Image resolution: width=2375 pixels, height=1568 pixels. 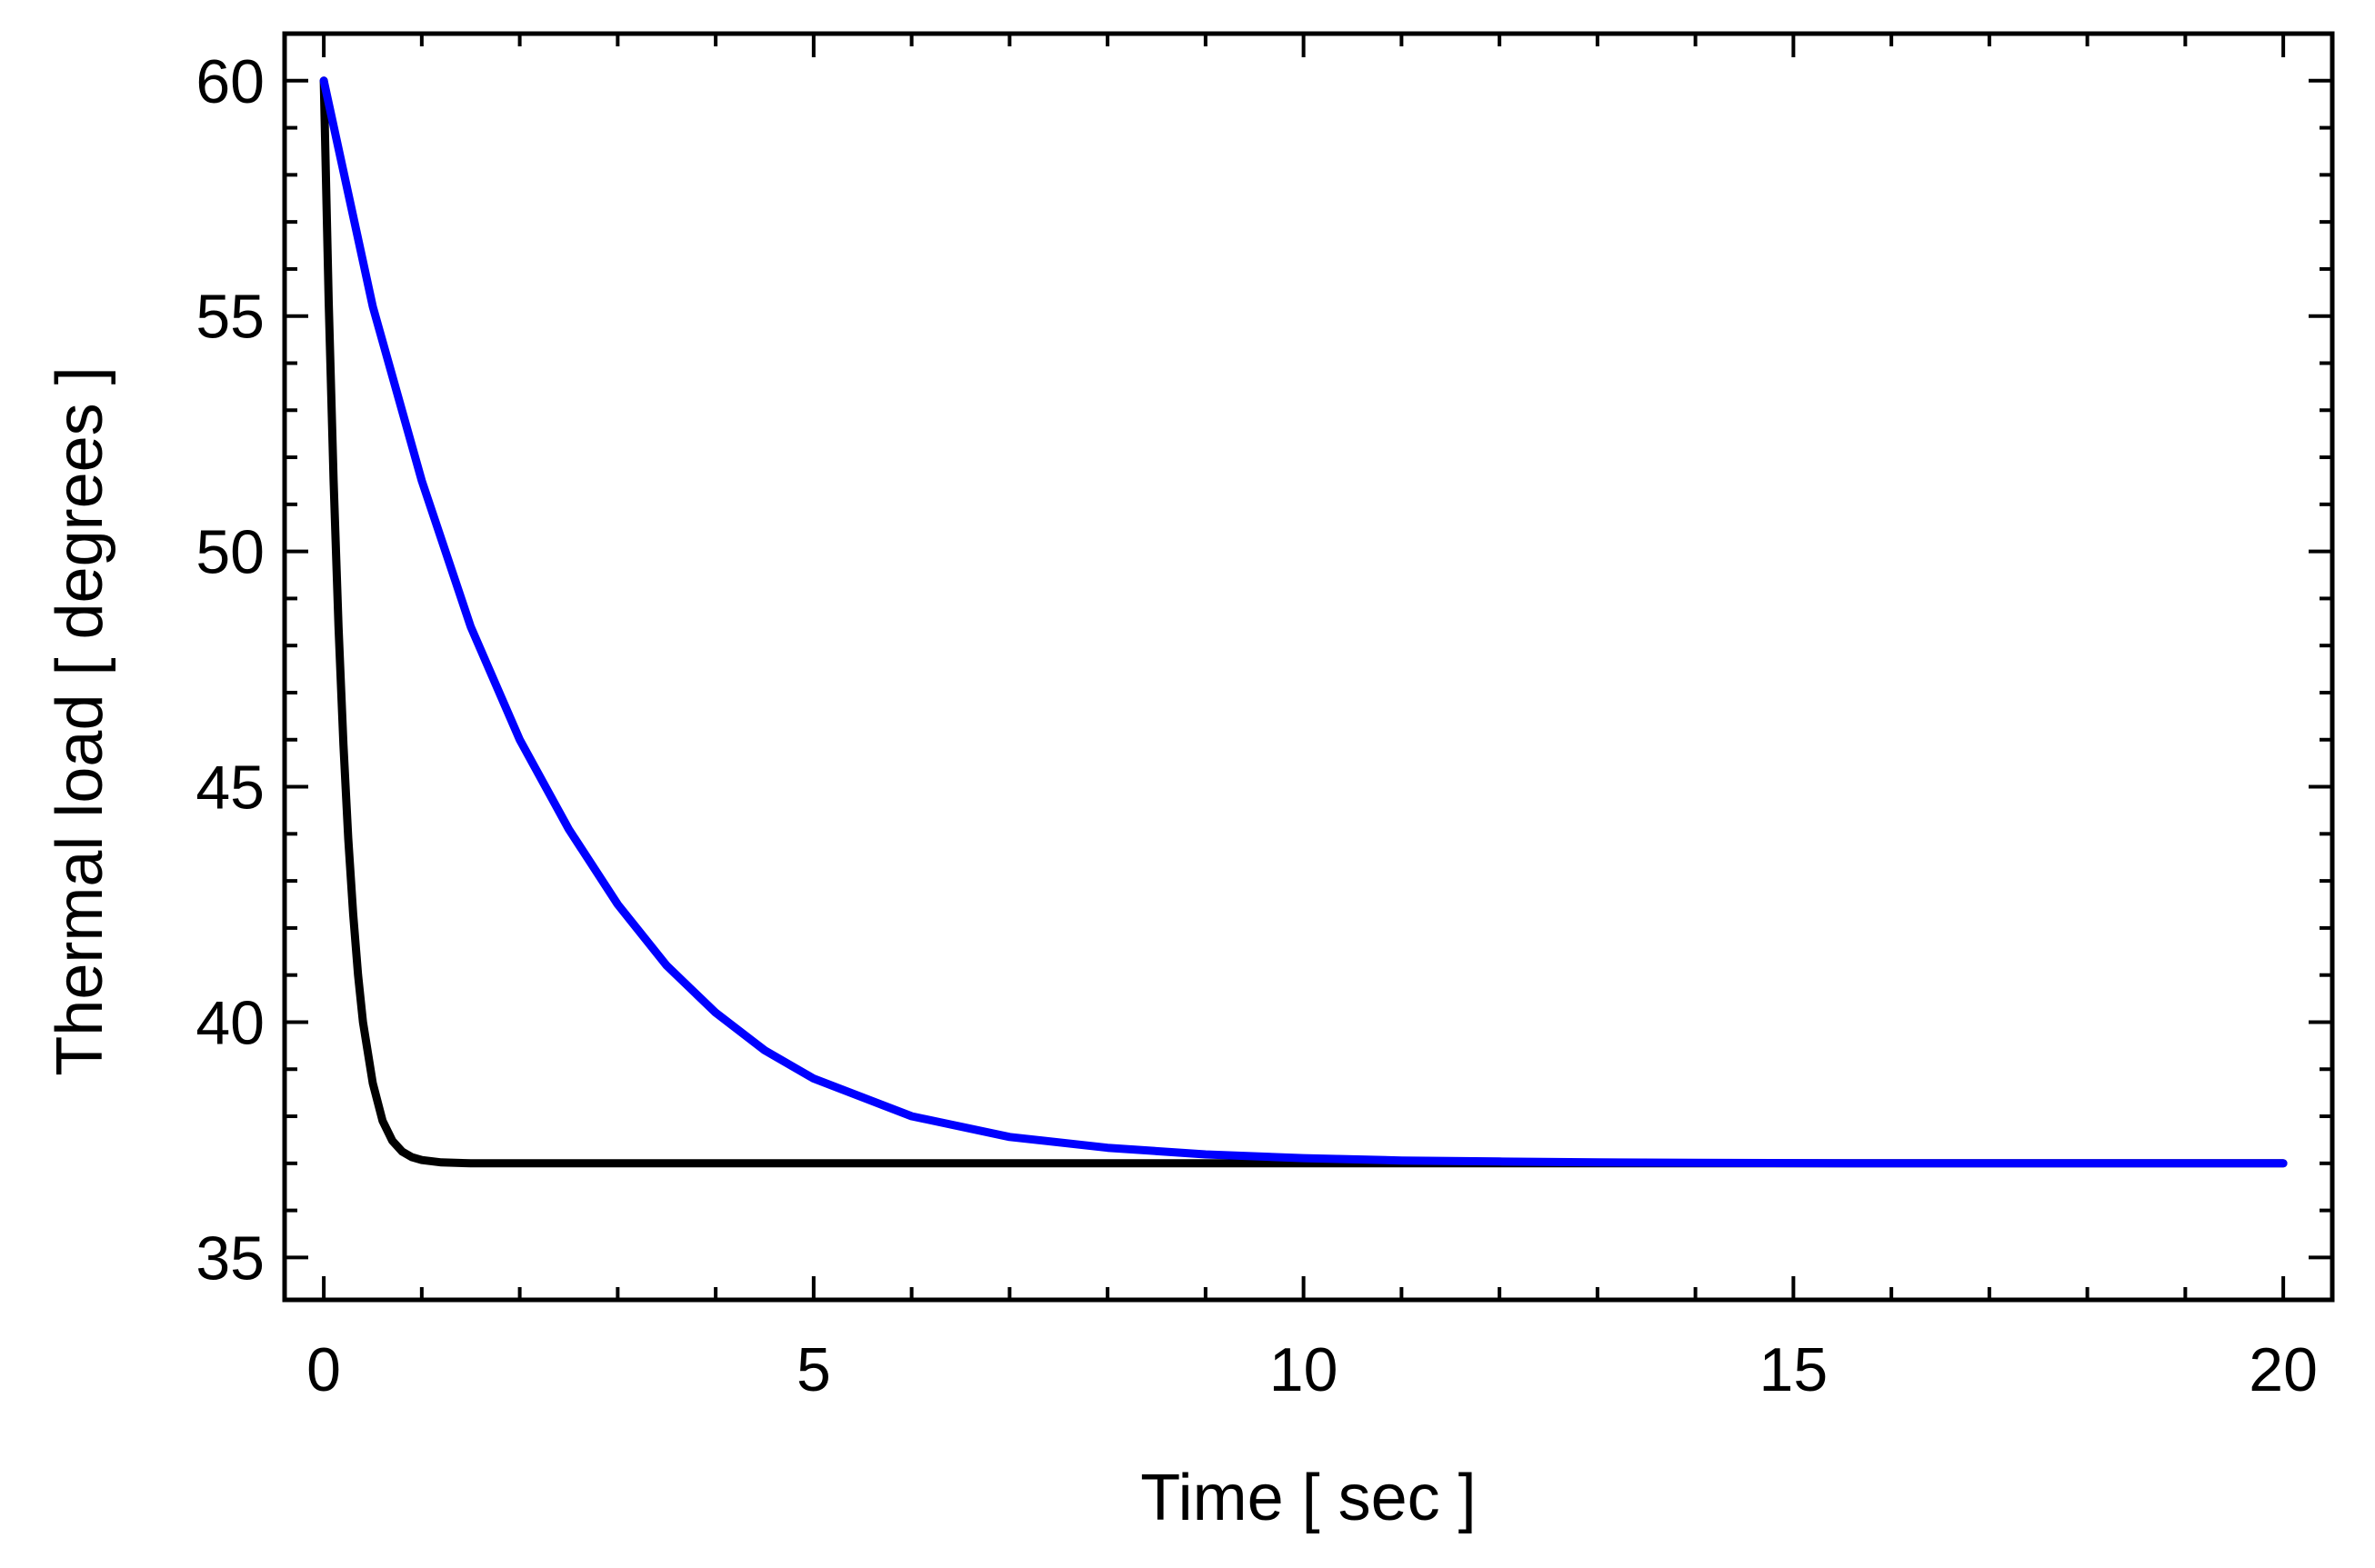 What do you see at coordinates (230, 552) in the screenshot?
I see `y-tick-label: 50` at bounding box center [230, 552].